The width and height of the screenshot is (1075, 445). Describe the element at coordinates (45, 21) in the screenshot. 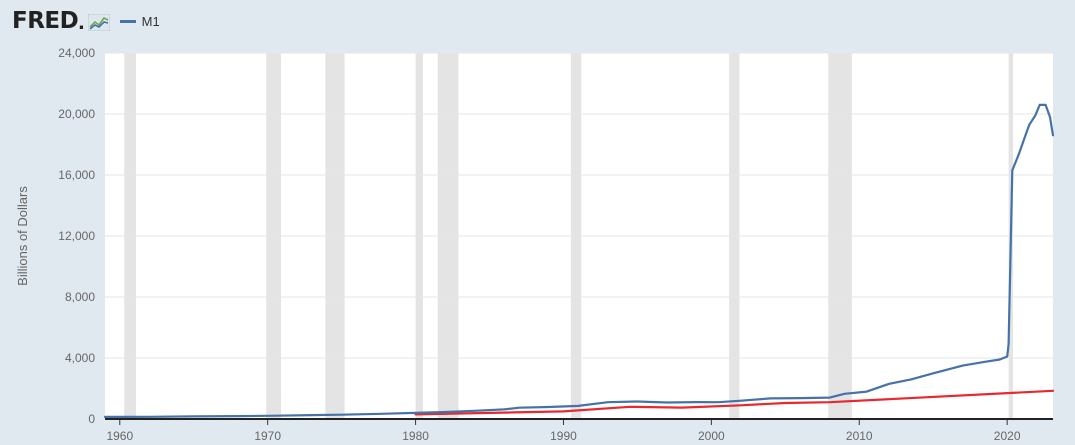

I see `fred-logo: FRED` at that location.